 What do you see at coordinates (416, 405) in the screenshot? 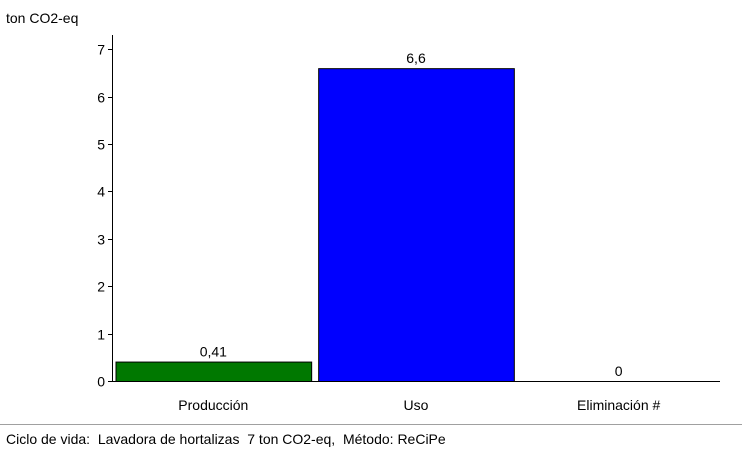
I see `x-tick-label: Uso` at bounding box center [416, 405].